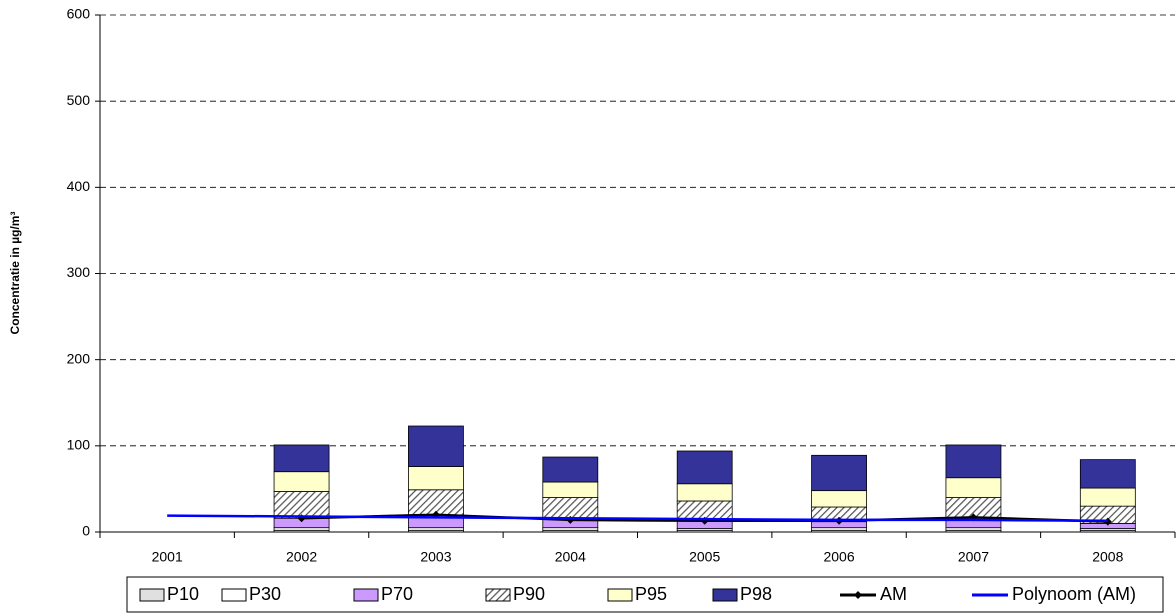  Describe the element at coordinates (15, 273) in the screenshot. I see `y-axis-label: Concentratie in µg/m³` at that location.